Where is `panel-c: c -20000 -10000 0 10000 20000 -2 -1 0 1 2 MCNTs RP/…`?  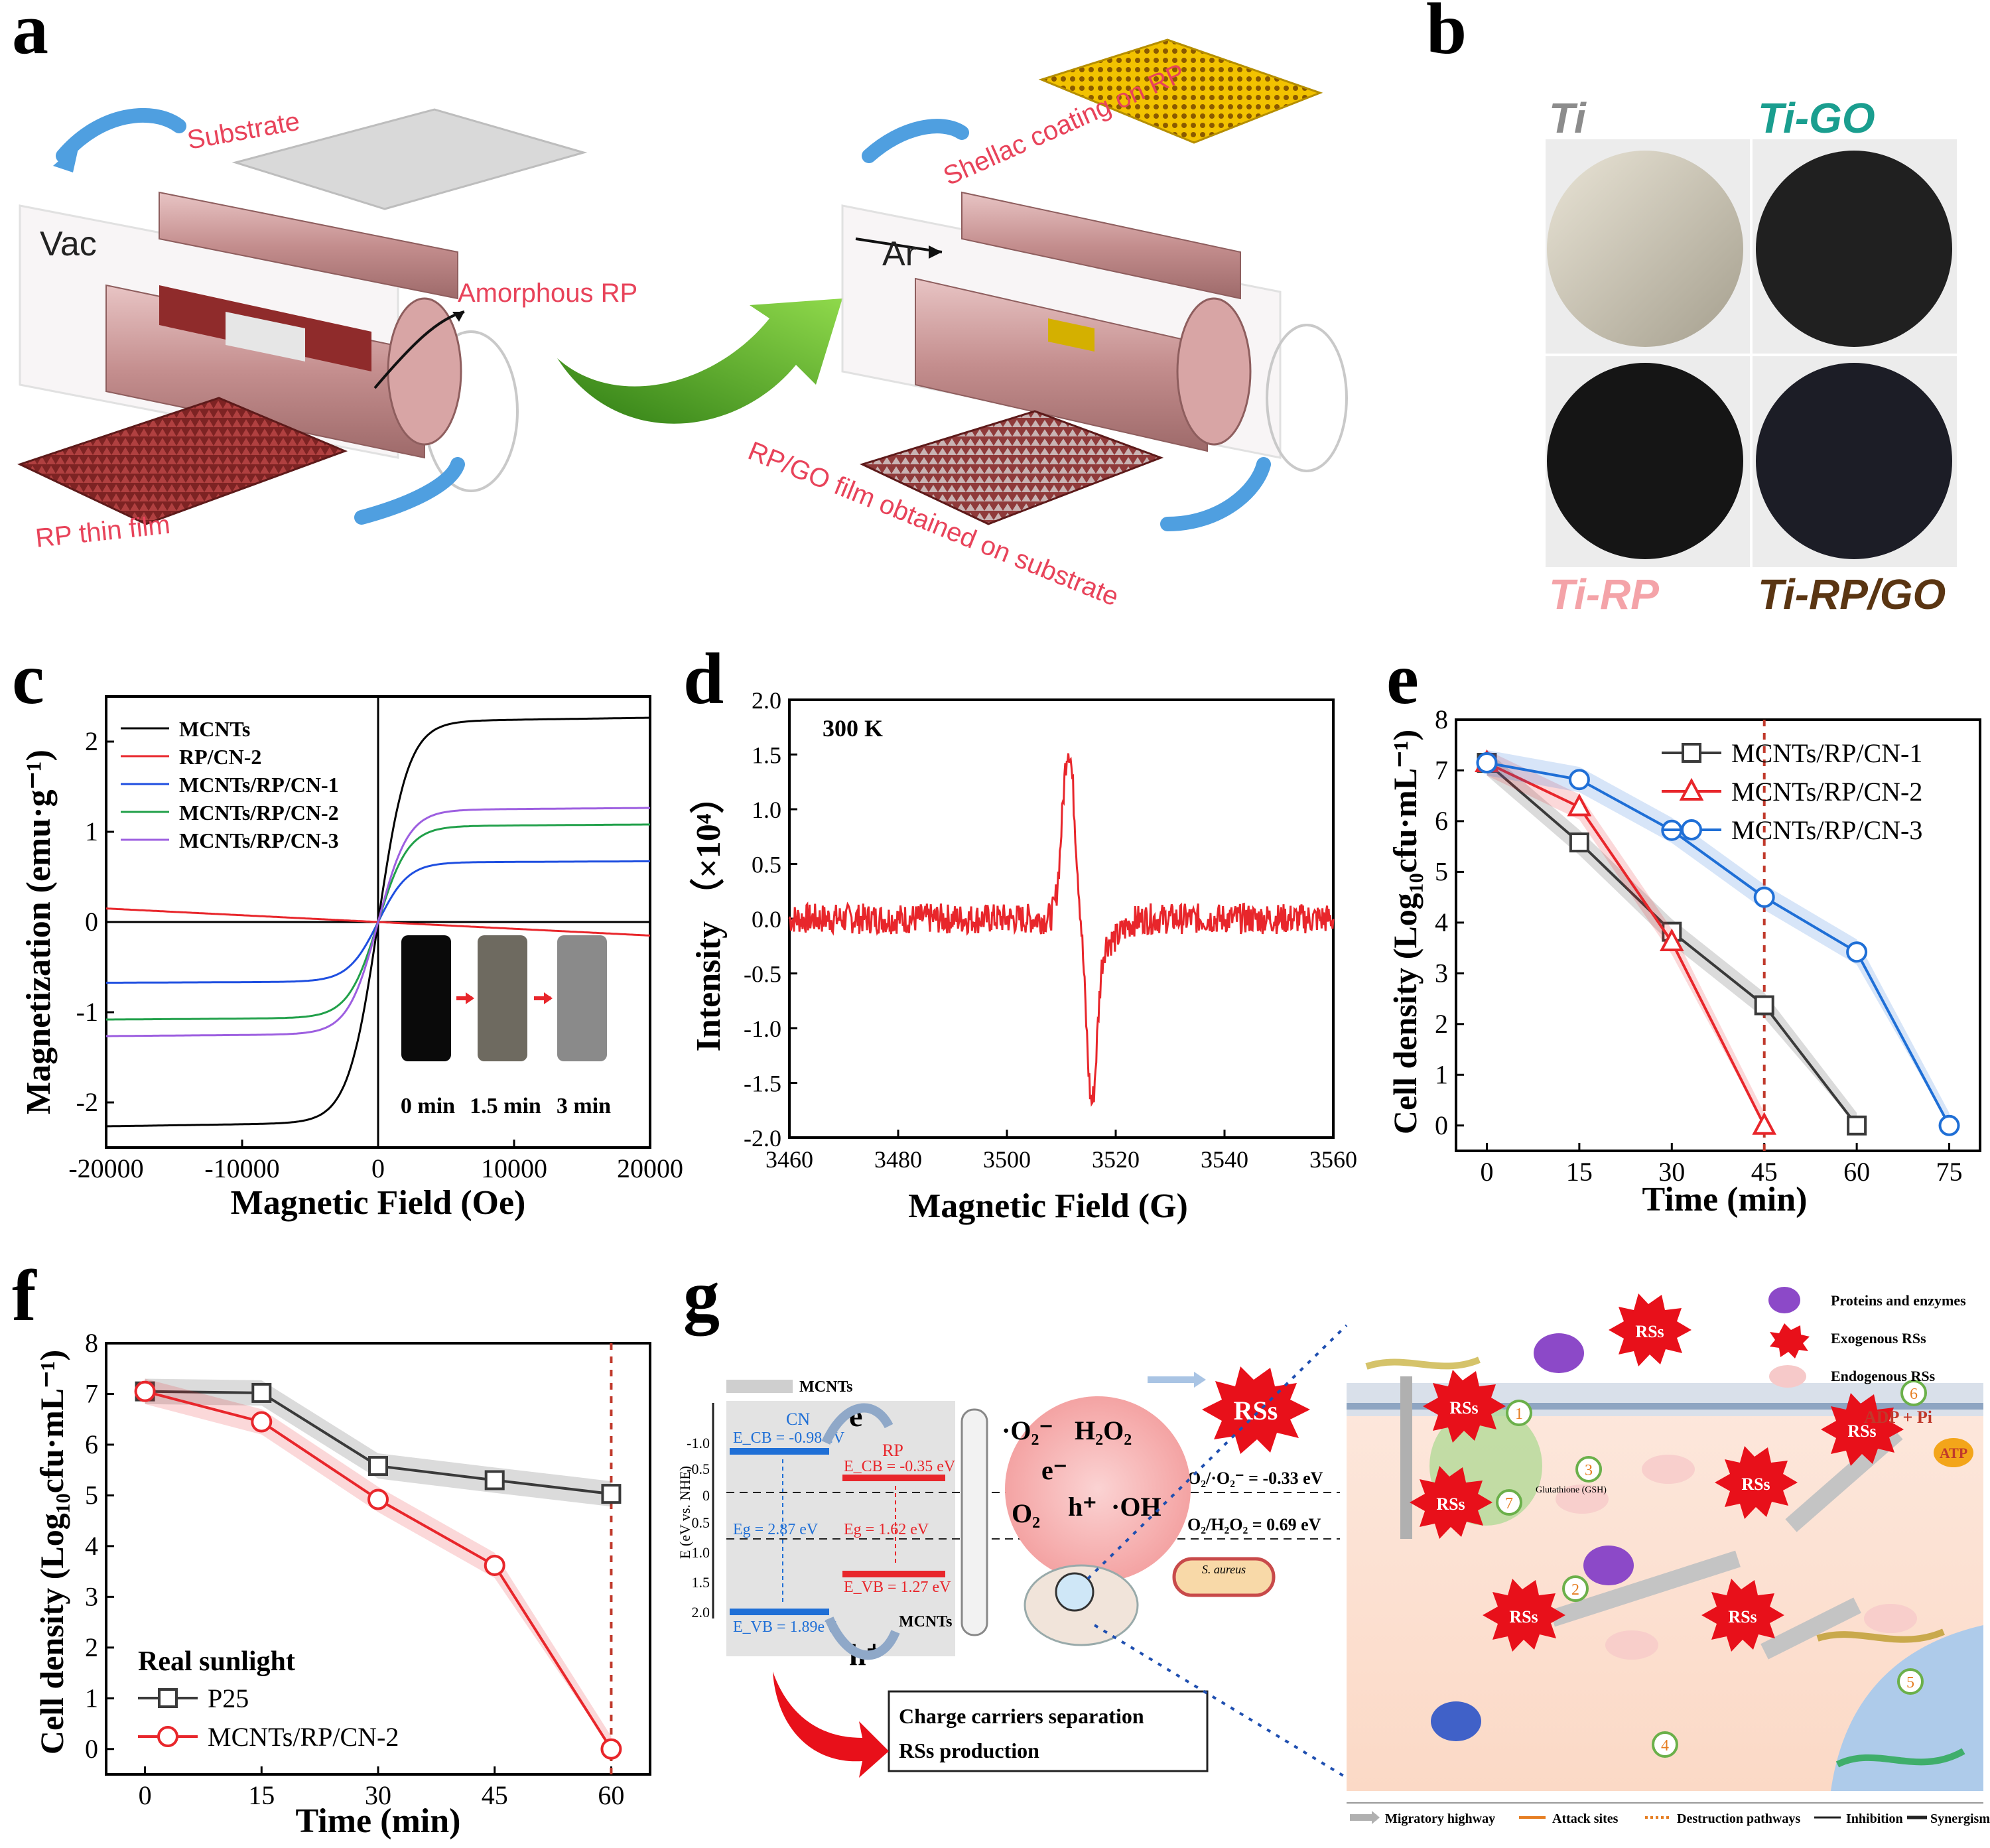 panel-c: c -20000 -10000 0 10000 20000 -2 -1 0 1 2 MCNTs RP/… is located at coordinates (348, 930).